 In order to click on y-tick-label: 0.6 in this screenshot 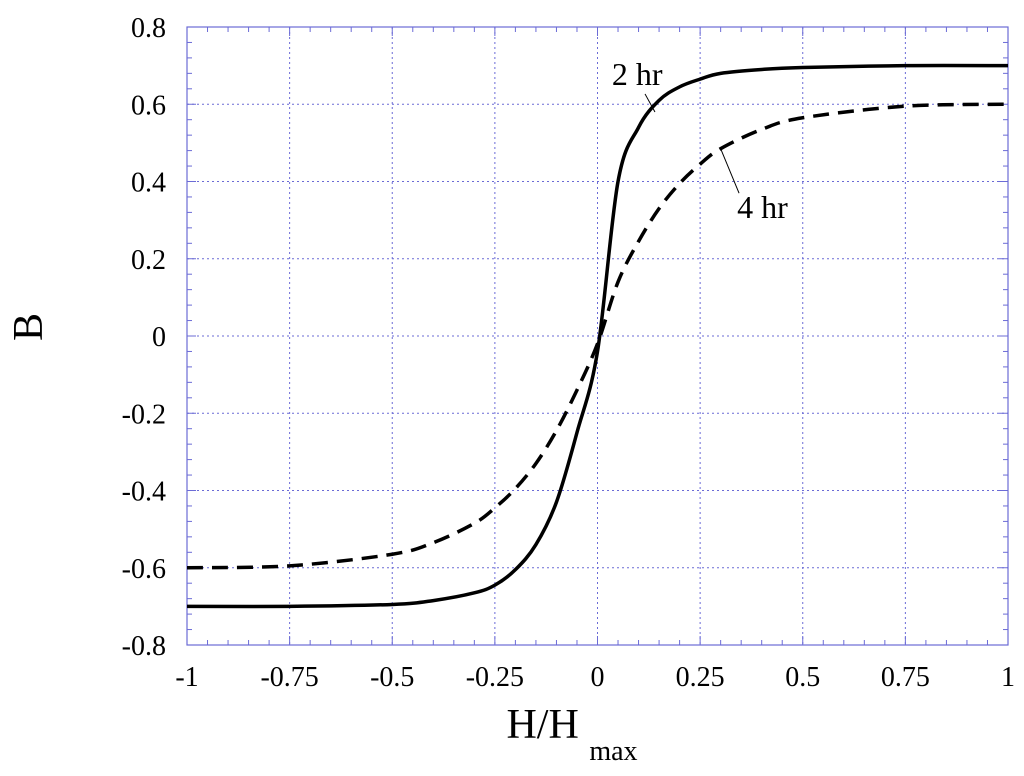, I will do `click(148, 105)`.